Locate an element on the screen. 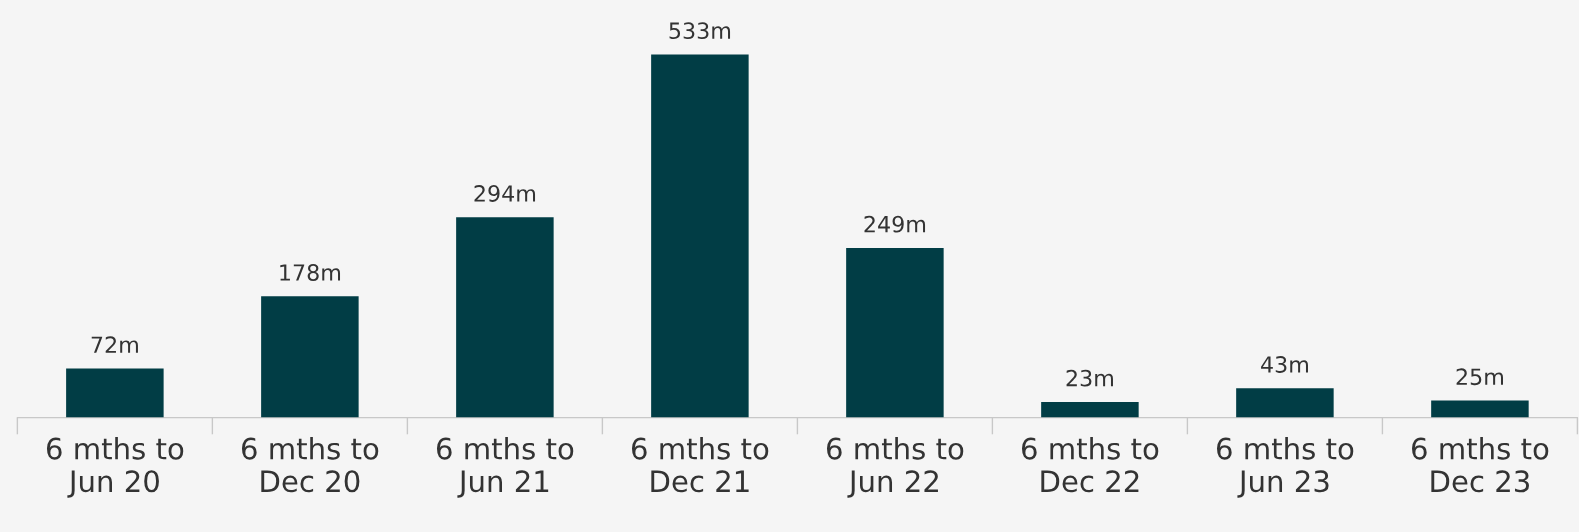  x-tick-label: 6 mths to Jun 23 is located at coordinates (1285, 467).